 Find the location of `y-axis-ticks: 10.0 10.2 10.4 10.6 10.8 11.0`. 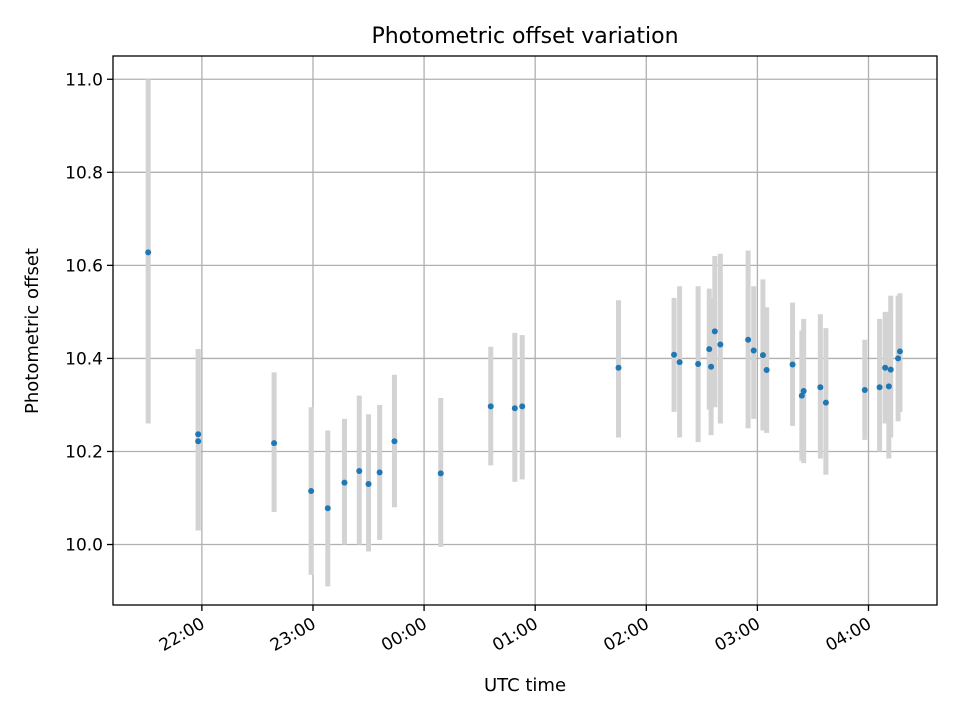

y-axis-ticks: 10.0 10.2 10.4 10.6 10.8 11.0 is located at coordinates (89, 313).